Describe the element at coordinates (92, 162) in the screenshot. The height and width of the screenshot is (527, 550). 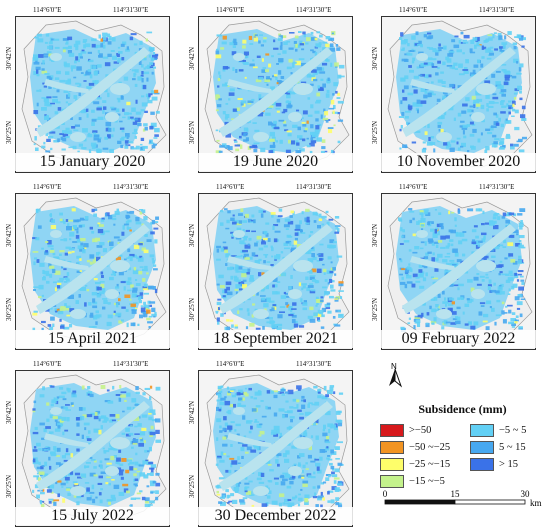
I see `panel-date-label: 15 January 2020` at that location.